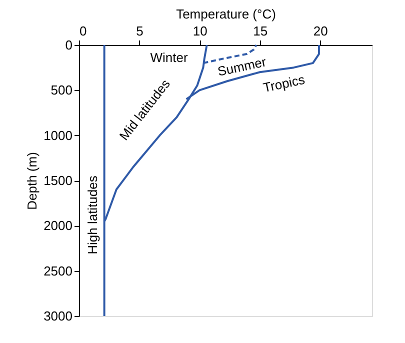 The height and width of the screenshot is (343, 405). What do you see at coordinates (58, 135) in the screenshot?
I see `y-tick-label: 1000` at bounding box center [58, 135].